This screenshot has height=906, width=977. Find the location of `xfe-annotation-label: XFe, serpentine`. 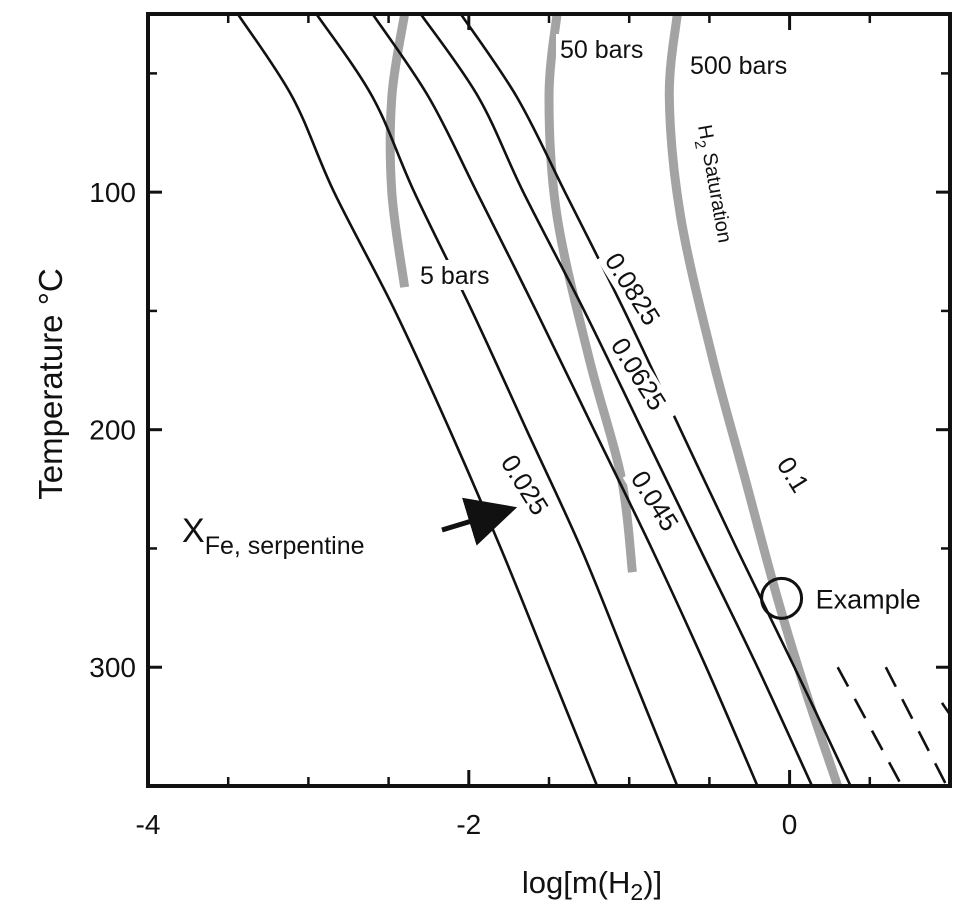

xfe-annotation-label: XFe, serpentine is located at coordinates (273, 536).